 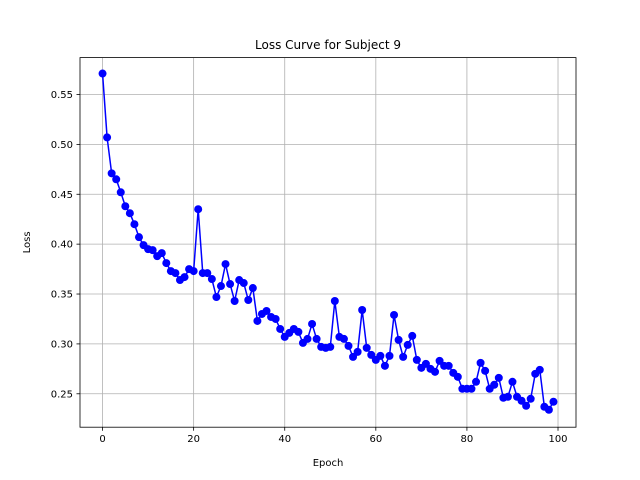 What do you see at coordinates (328, 463) in the screenshot?
I see `x-axis-label: Epoch` at bounding box center [328, 463].